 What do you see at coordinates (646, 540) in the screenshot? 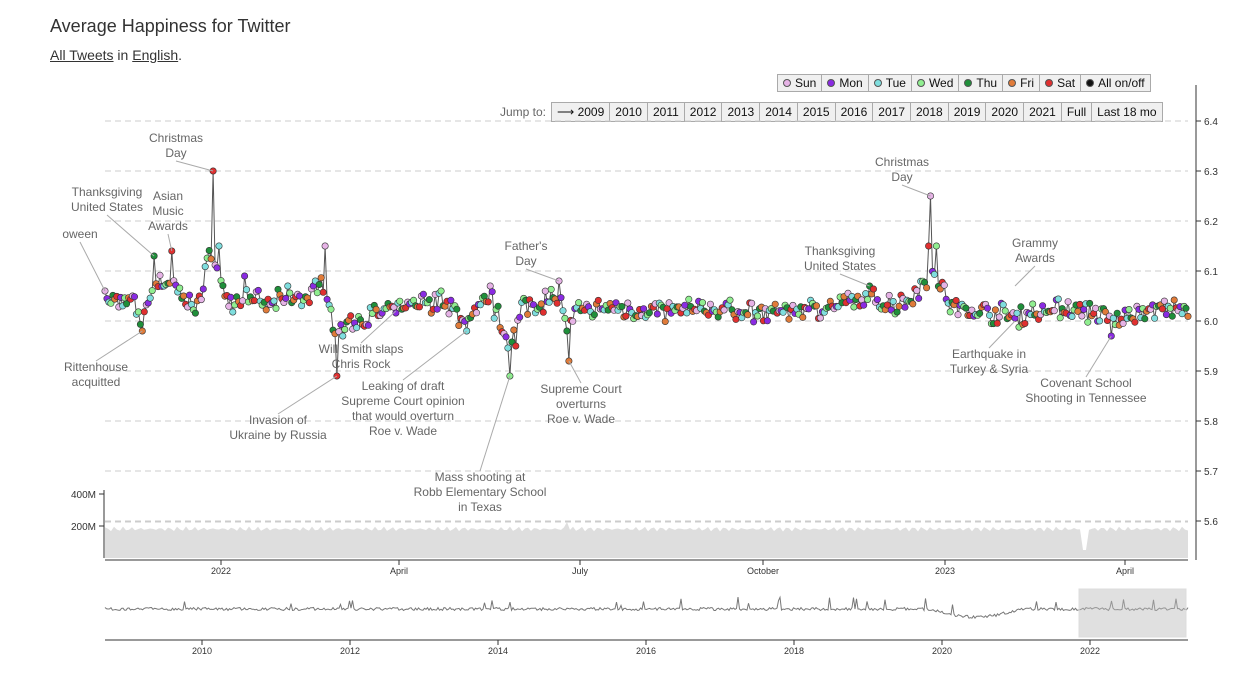
I see `volume-area` at bounding box center [646, 540].